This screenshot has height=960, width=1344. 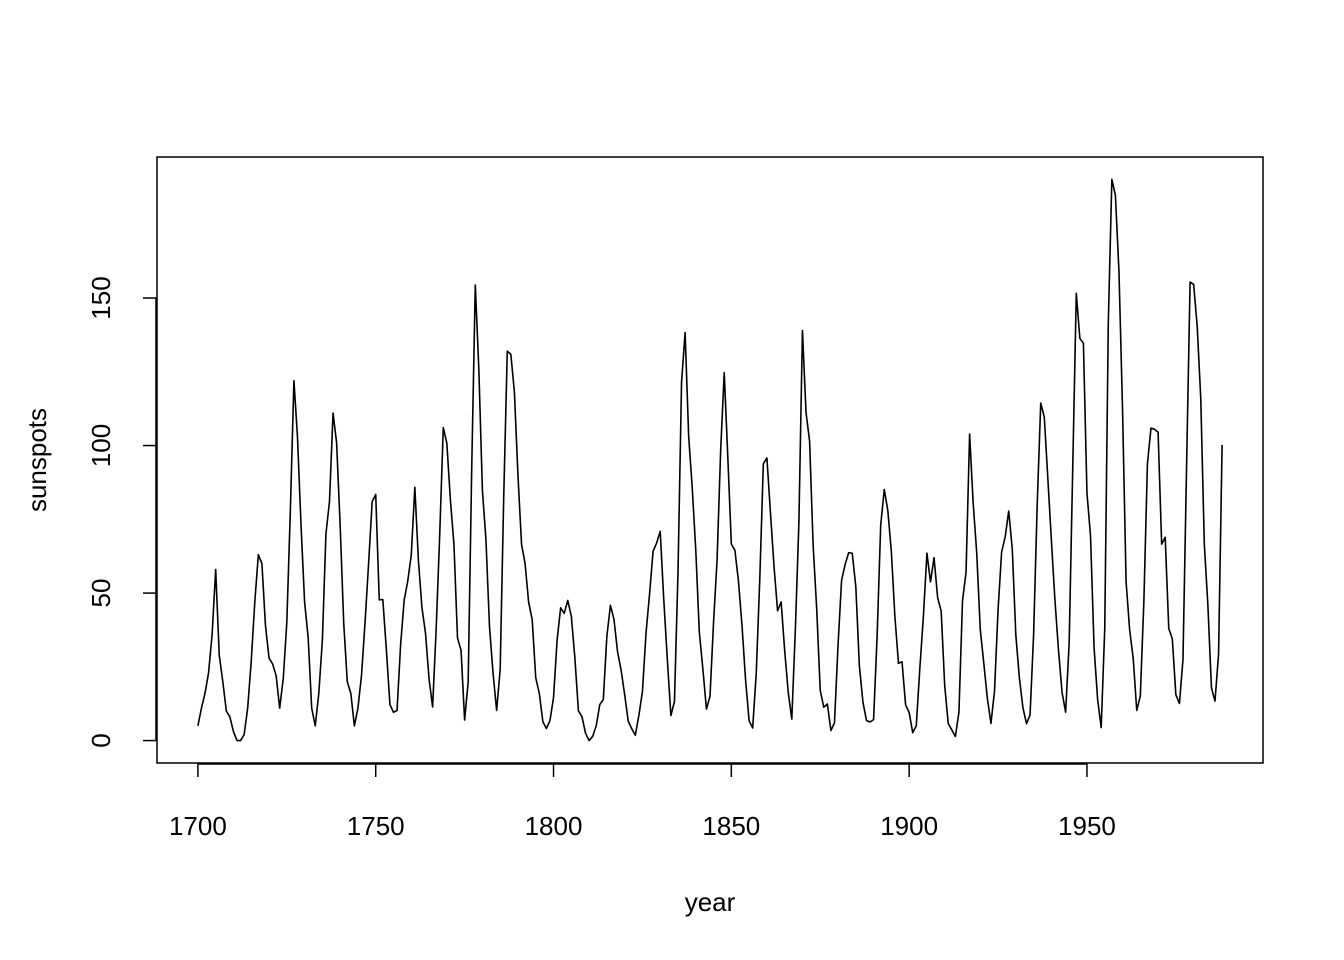 I want to click on y-tick-label: 0, so click(x=101, y=740).